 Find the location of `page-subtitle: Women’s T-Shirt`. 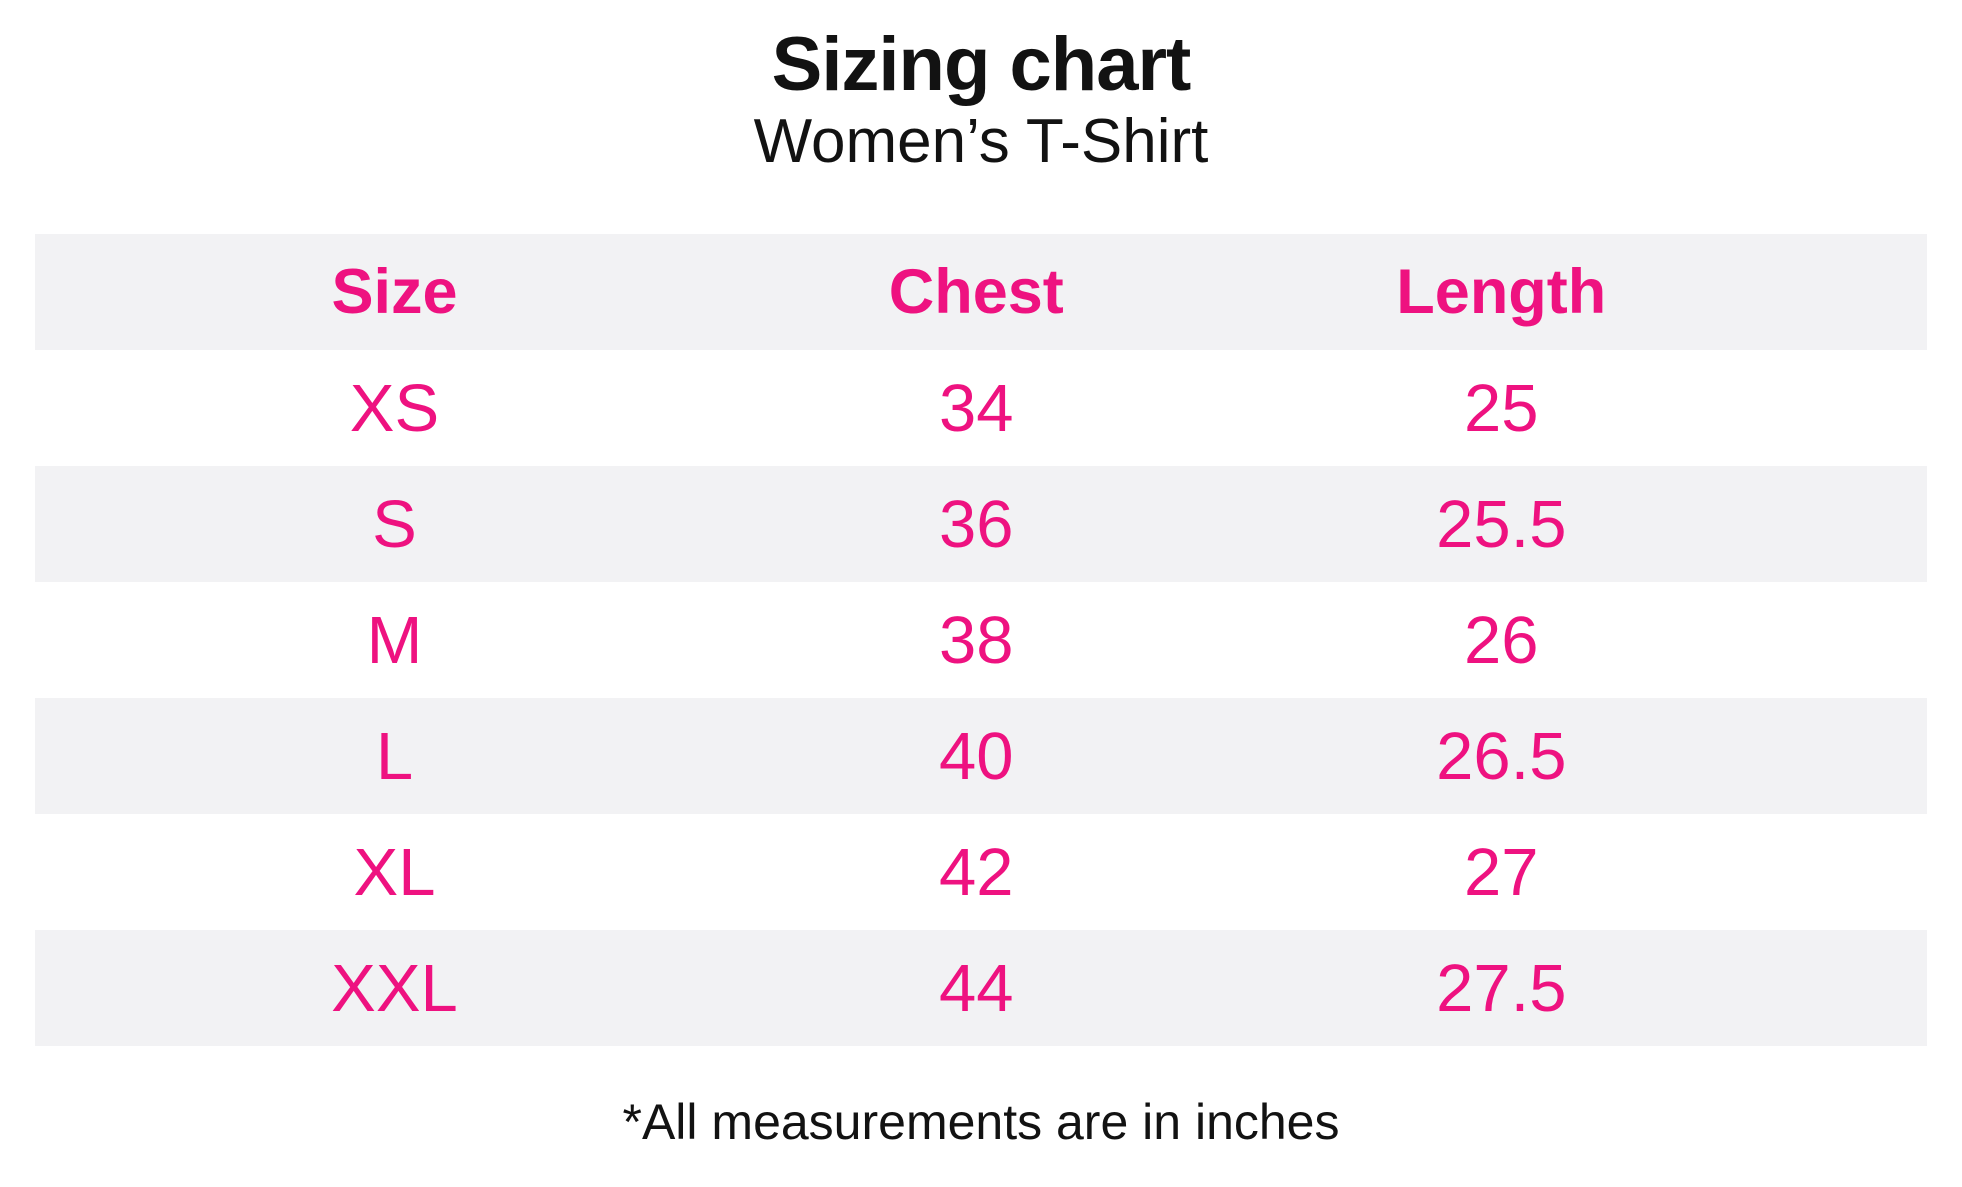

page-subtitle: Women’s T-Shirt is located at coordinates (981, 141).